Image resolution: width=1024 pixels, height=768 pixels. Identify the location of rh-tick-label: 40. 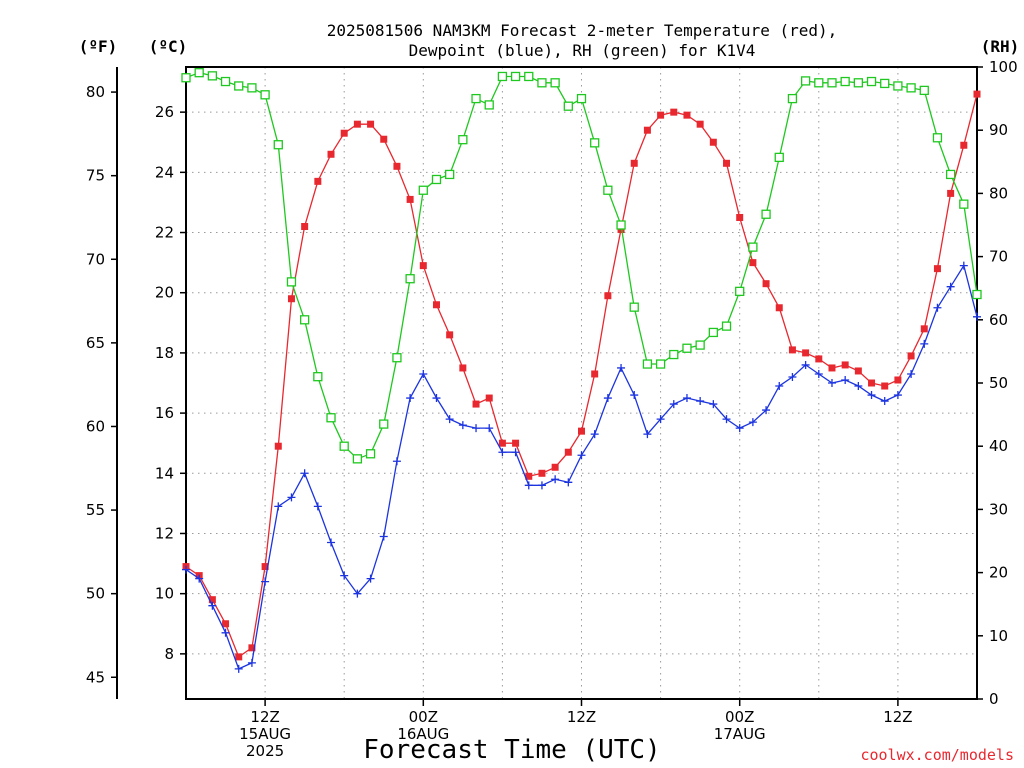
(998, 446).